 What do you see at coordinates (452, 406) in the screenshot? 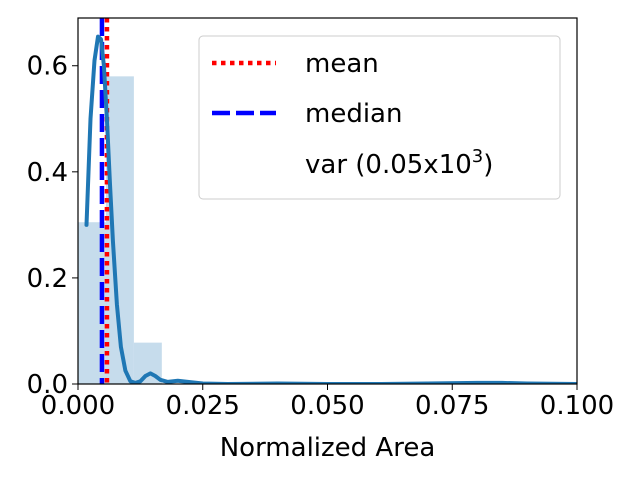
I see `x-tick-label: 0.075` at bounding box center [452, 406].